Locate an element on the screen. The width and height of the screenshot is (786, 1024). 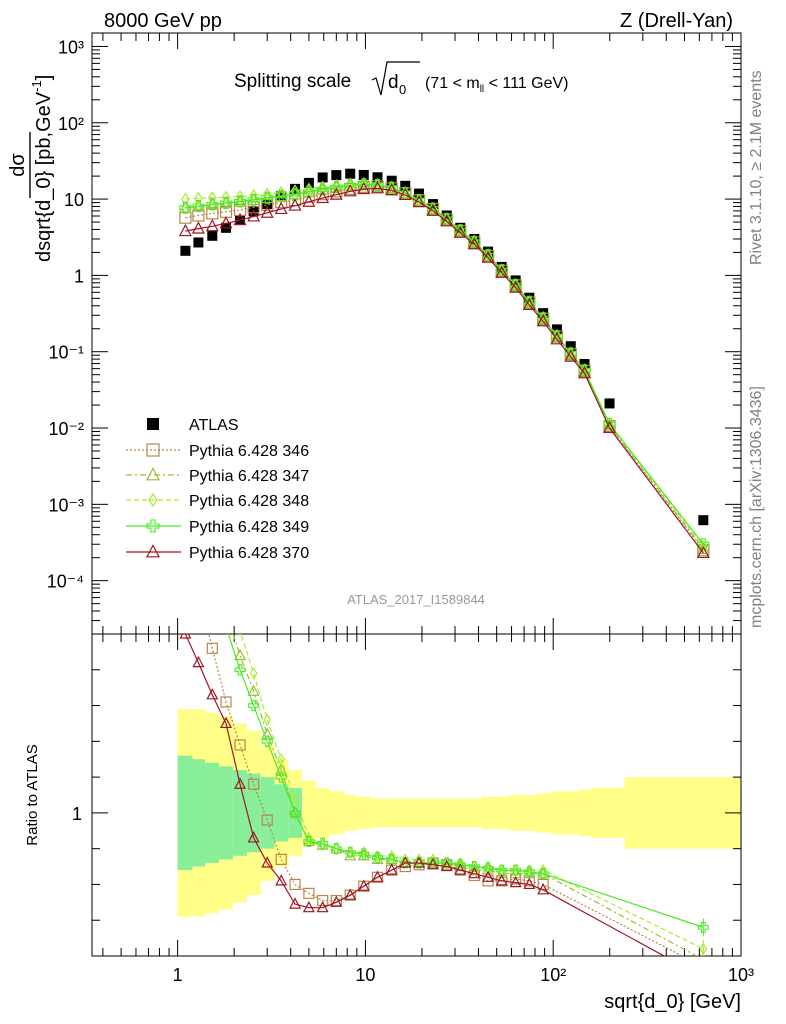
x-tick-label: 10³ is located at coordinates (741, 975).